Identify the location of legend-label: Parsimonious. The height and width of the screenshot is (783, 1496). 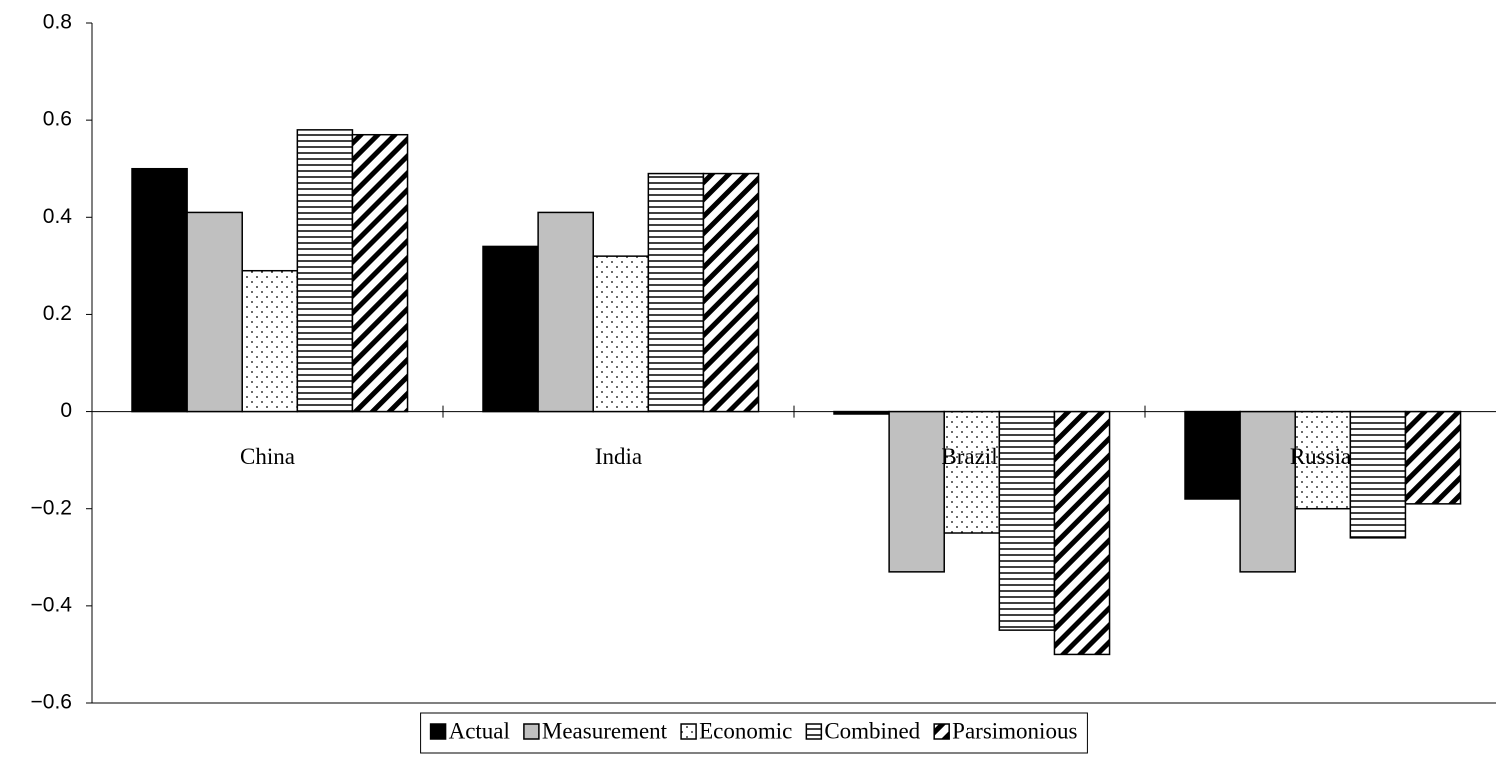
(1014, 730).